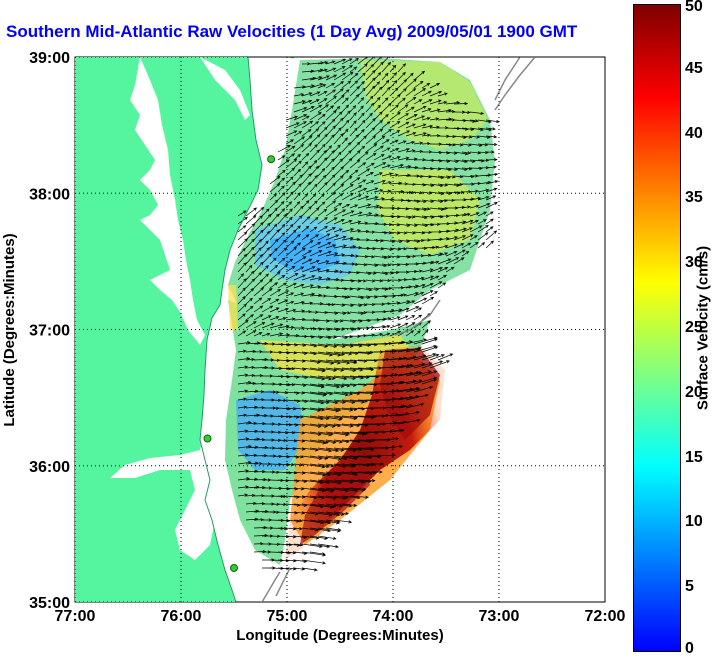  What do you see at coordinates (694, 327) in the screenshot?
I see `colorbar-tick-label: 25` at bounding box center [694, 327].